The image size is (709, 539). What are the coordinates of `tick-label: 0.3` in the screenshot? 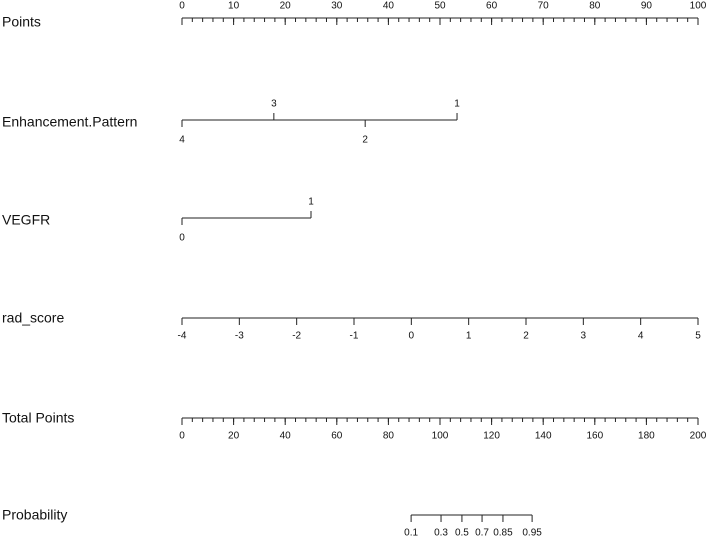 It's located at (441, 533).